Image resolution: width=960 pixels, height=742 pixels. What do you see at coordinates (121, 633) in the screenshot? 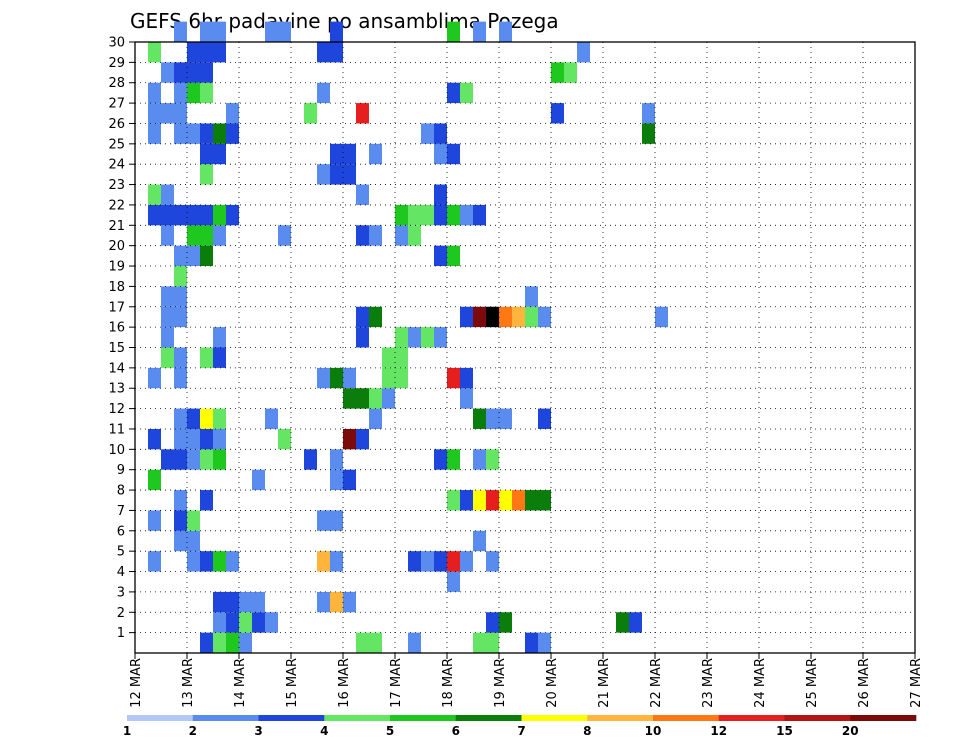
I see `y-tick-label: 1` at bounding box center [121, 633].